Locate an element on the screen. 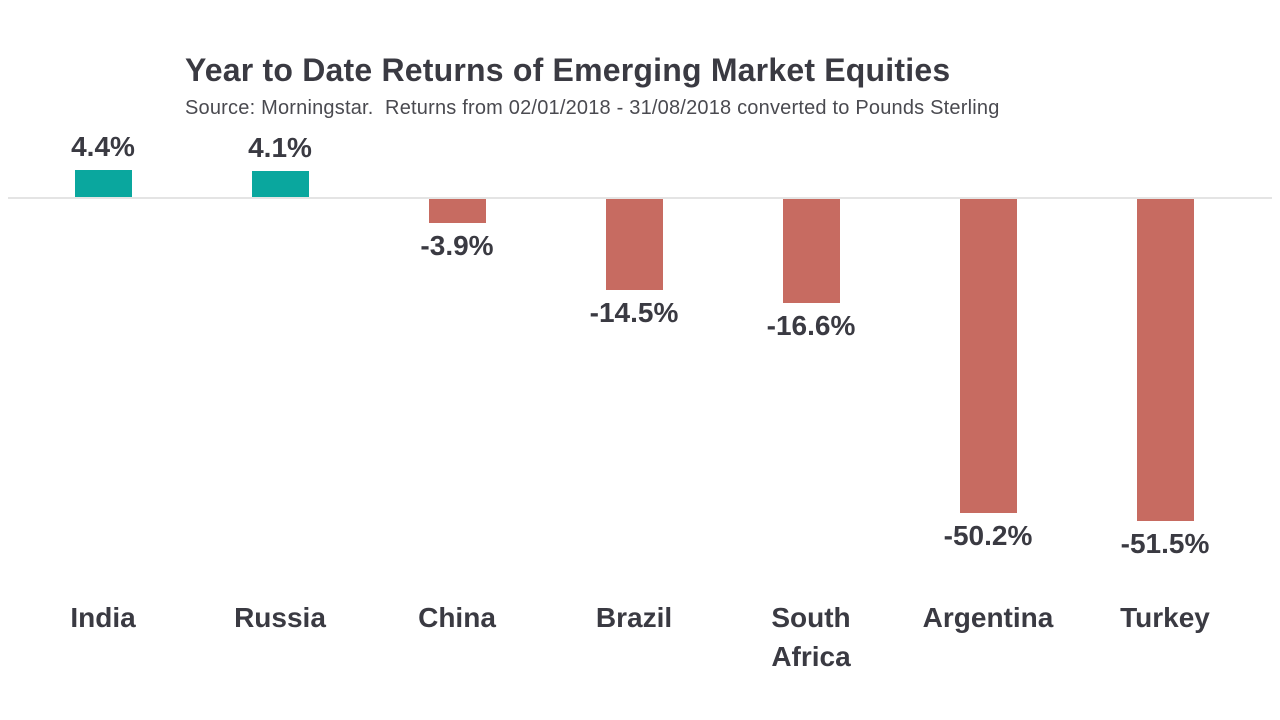  category-label-brazil: Brazil is located at coordinates (634, 617).